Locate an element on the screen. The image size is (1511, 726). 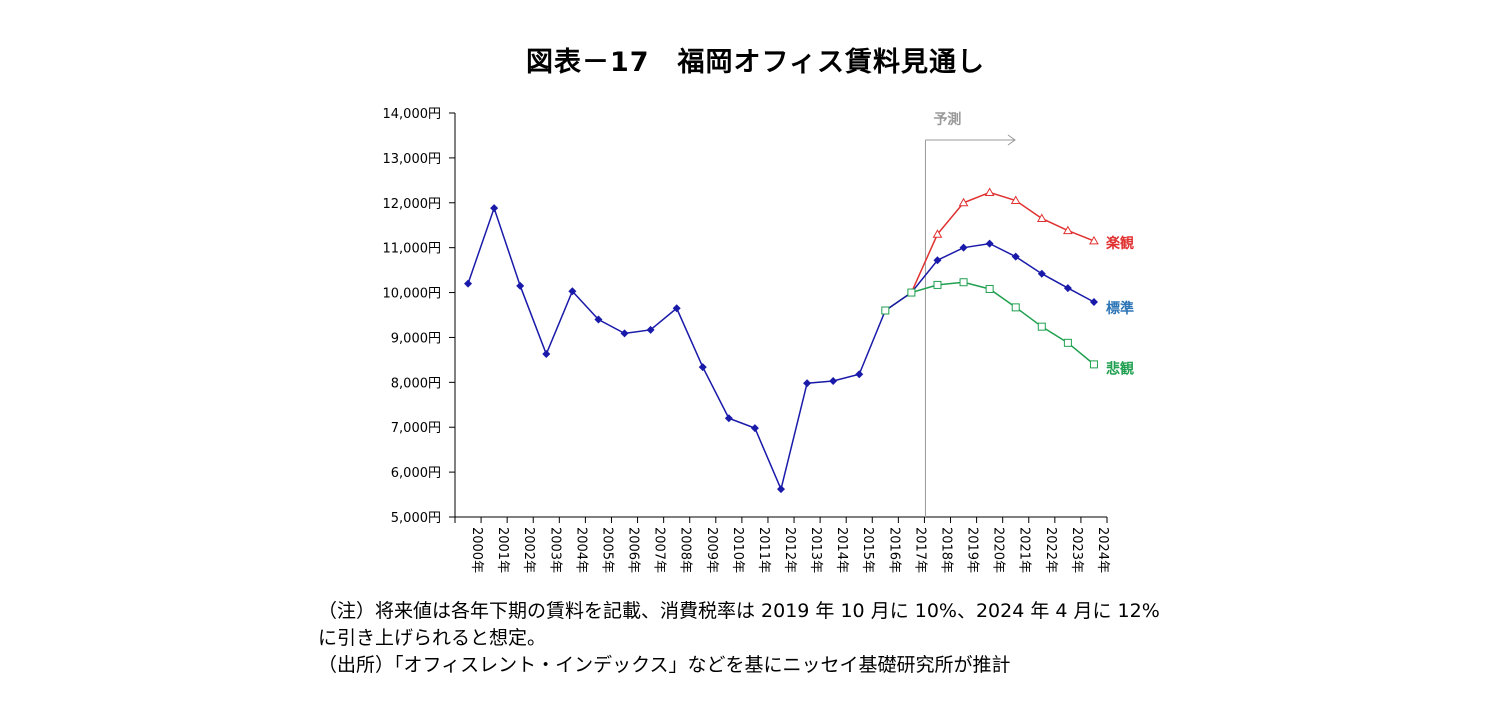
x-tick-label: 2024年 is located at coordinates (1102, 550).